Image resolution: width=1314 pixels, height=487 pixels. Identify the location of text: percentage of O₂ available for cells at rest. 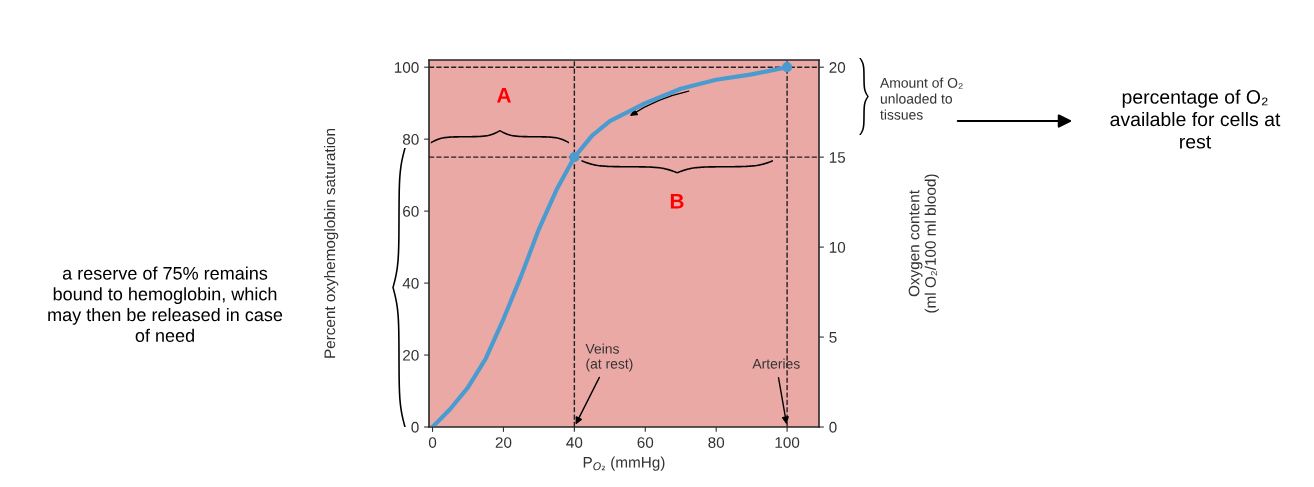
(1195, 119).